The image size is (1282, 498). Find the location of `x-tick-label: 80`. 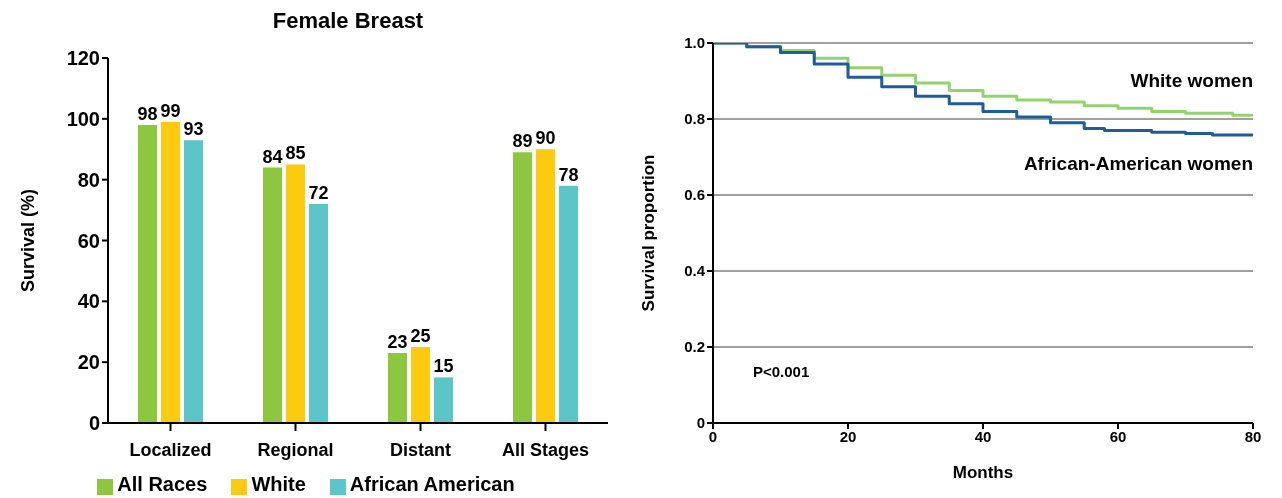

x-tick-label: 80 is located at coordinates (1253, 436).